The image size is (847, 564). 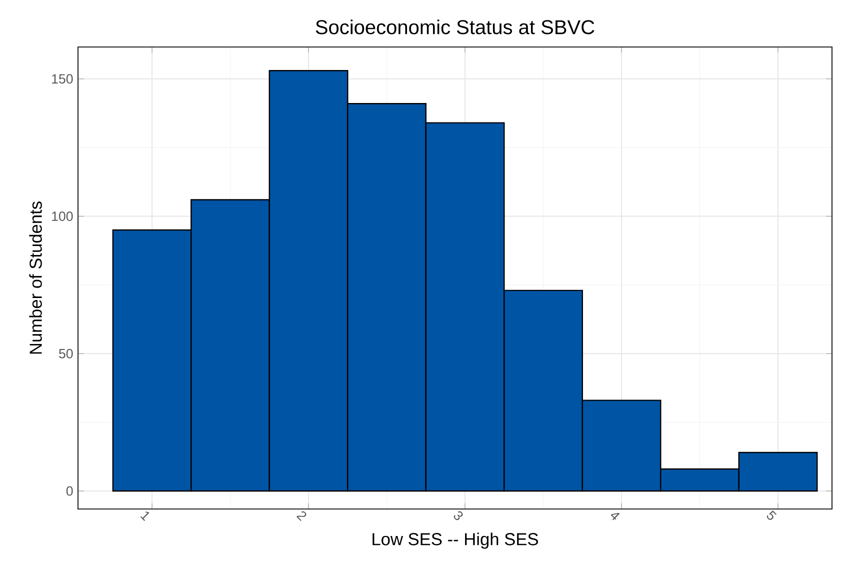 I want to click on y-tick-label: 0, so click(x=69, y=491).